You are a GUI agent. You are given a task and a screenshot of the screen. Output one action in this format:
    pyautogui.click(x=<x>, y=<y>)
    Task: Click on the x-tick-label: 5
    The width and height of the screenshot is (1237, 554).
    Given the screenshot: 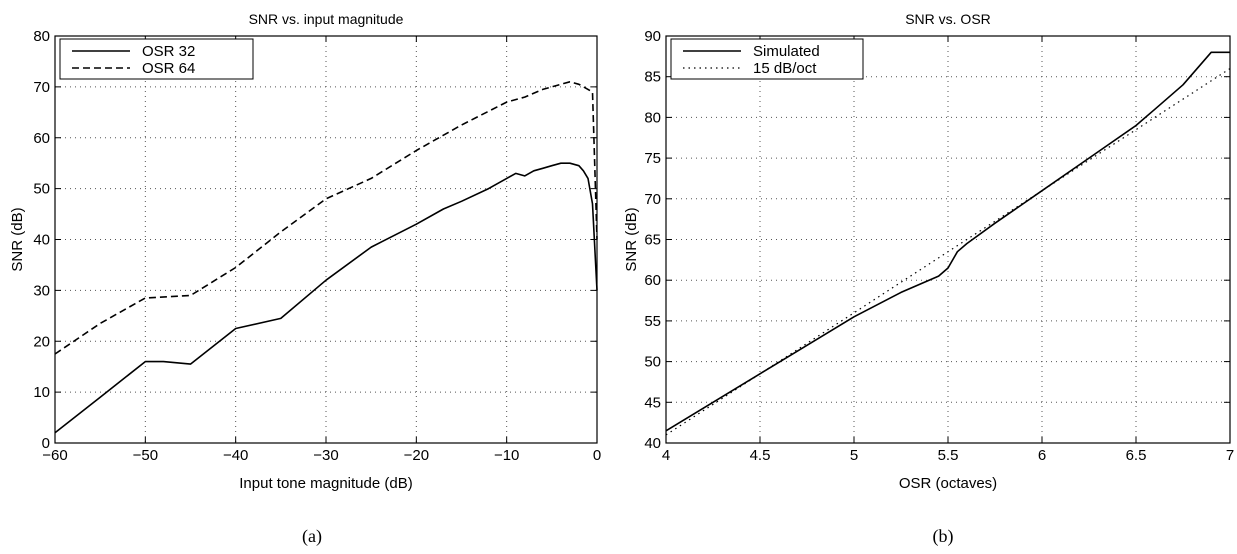 What is the action you would take?
    pyautogui.click(x=854, y=455)
    